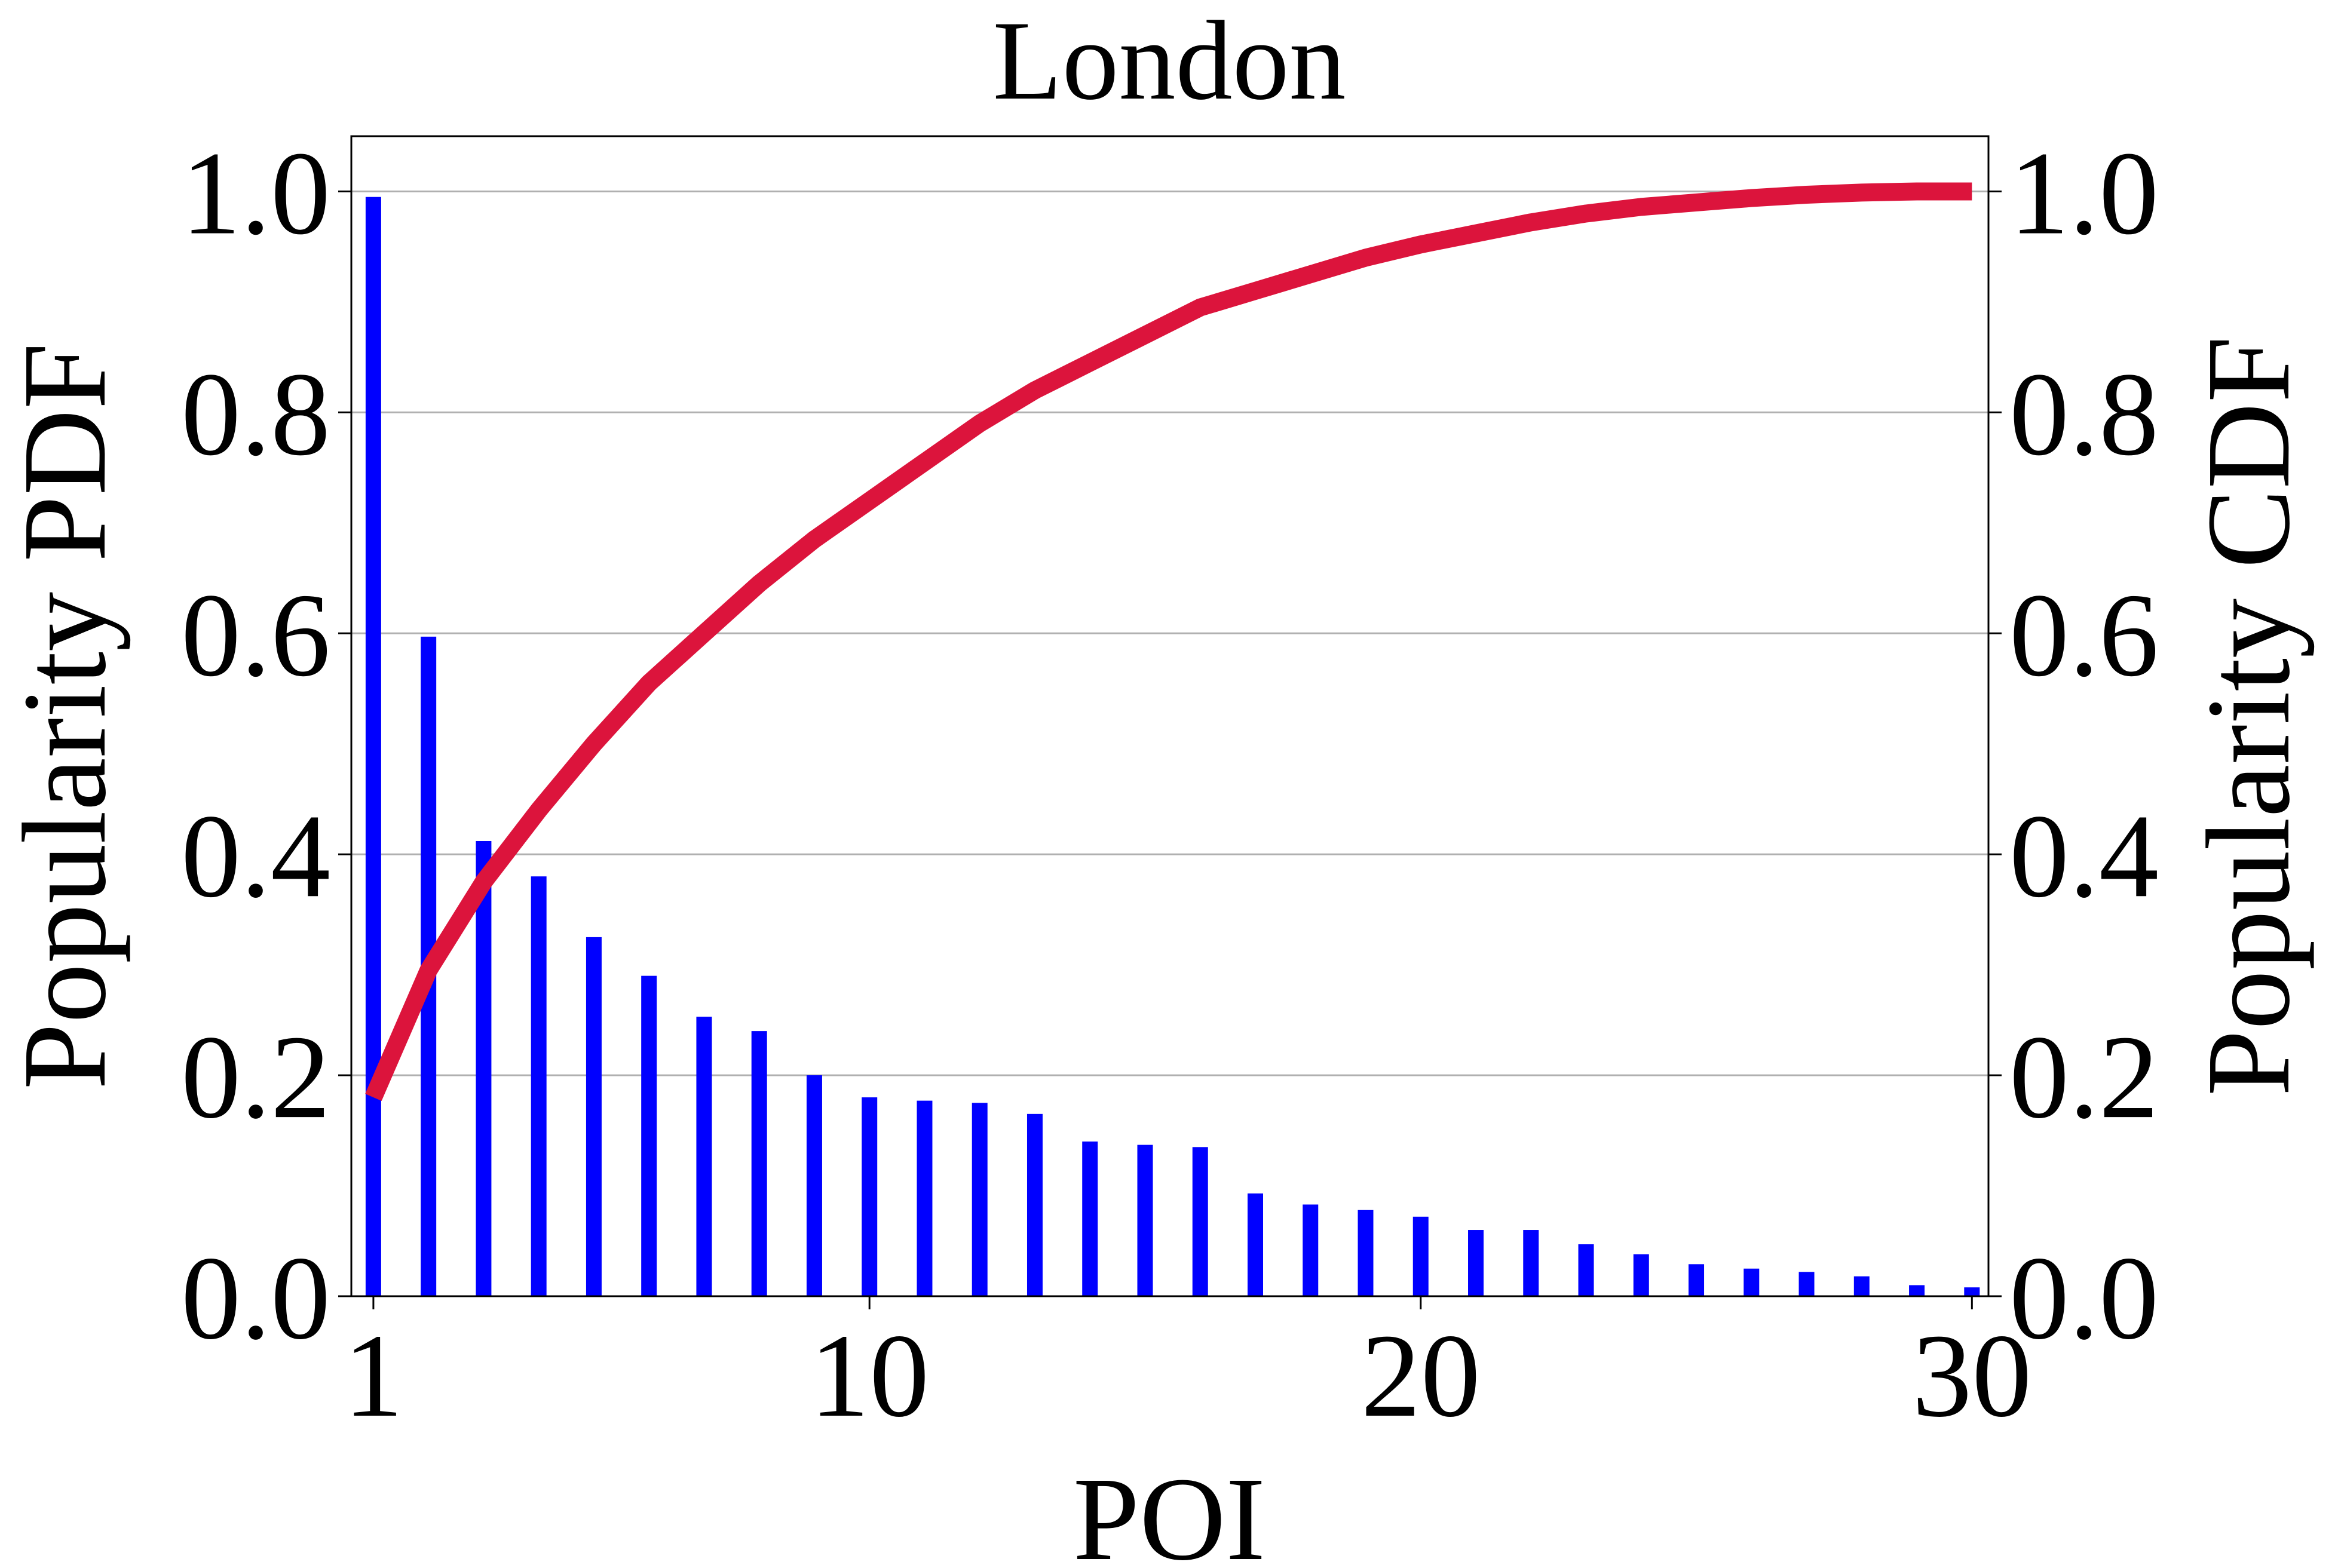  I want to click on right-y-tick-label-1: 0.2, so click(2084, 1077).